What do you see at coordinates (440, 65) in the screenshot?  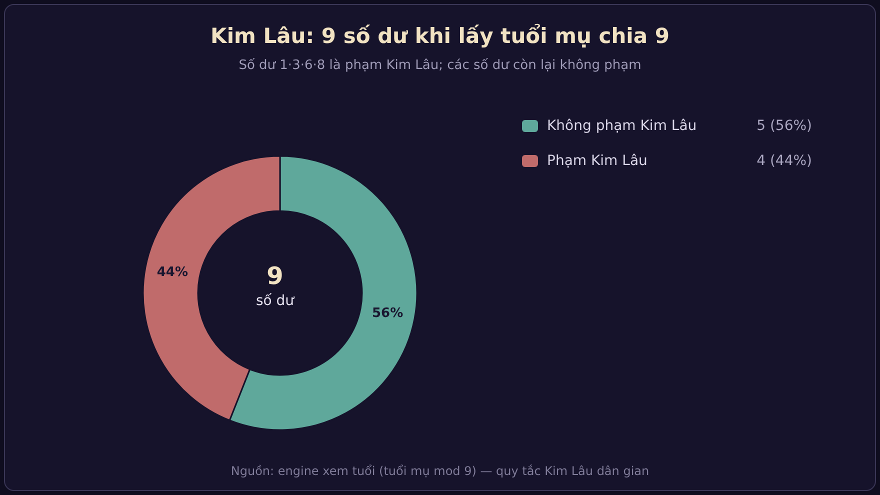 I see `chart-subtitle: Số dư 1·3·6·8 là phạm Kim Lâu; các số dư còn lại không phạm` at bounding box center [440, 65].